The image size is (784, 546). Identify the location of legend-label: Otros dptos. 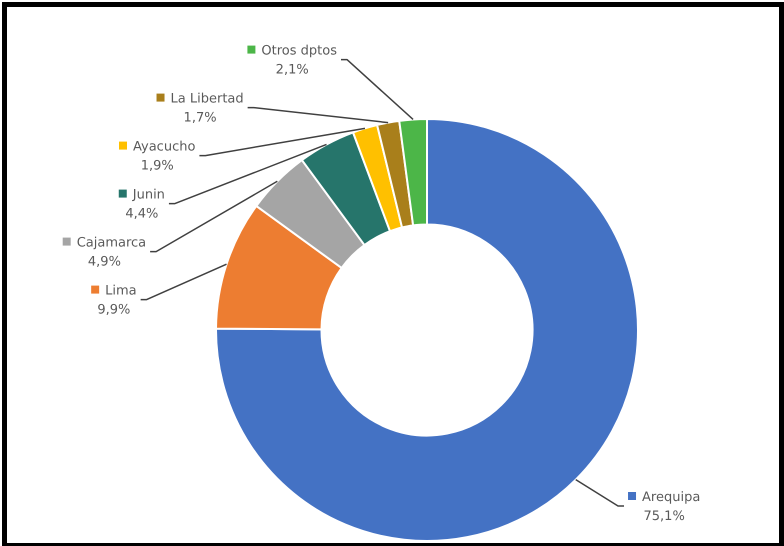
(299, 51).